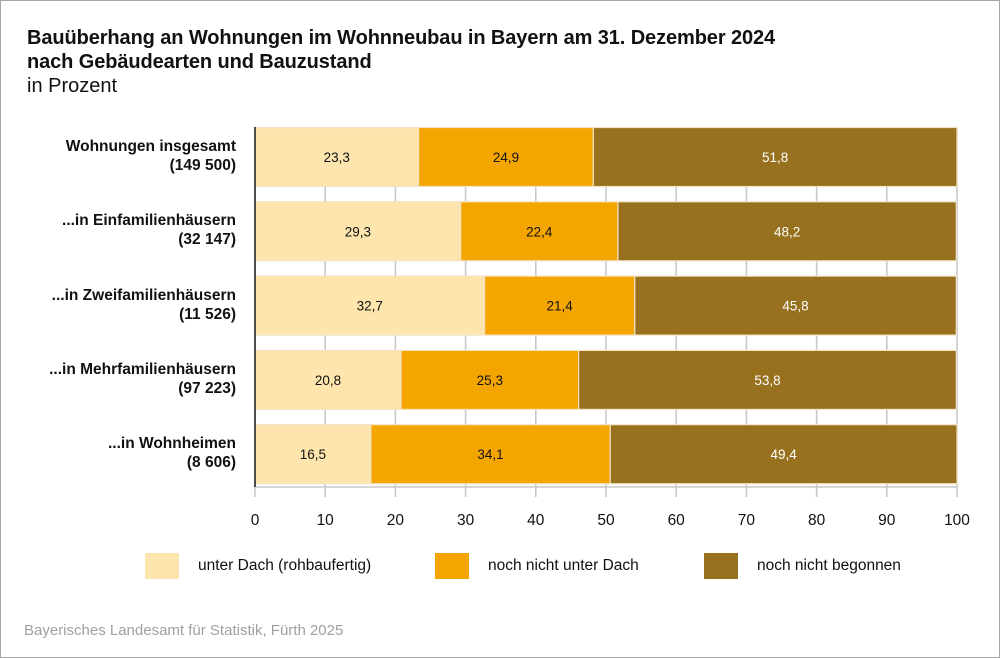  I want to click on category-label-0: Wohnungen insgesamt (149 500), so click(151, 156).